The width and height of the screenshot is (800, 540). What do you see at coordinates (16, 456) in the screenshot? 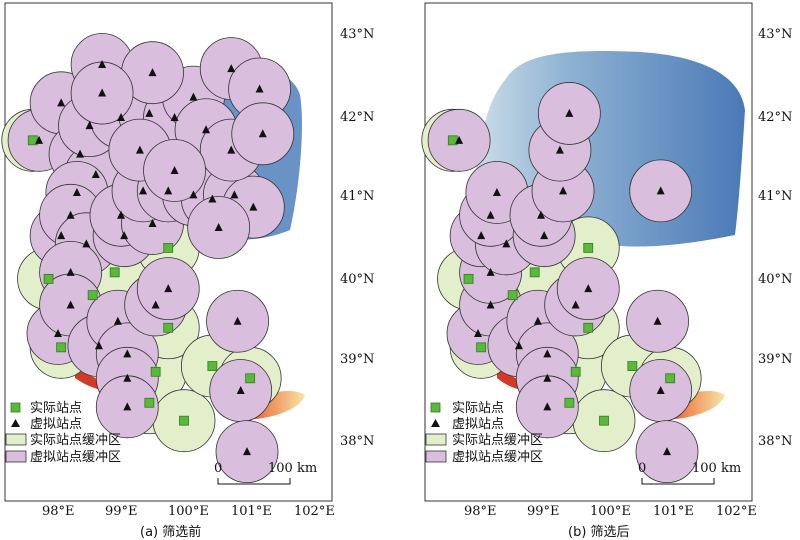
I see `legend-virtual-buffer-swatch` at bounding box center [16, 456].